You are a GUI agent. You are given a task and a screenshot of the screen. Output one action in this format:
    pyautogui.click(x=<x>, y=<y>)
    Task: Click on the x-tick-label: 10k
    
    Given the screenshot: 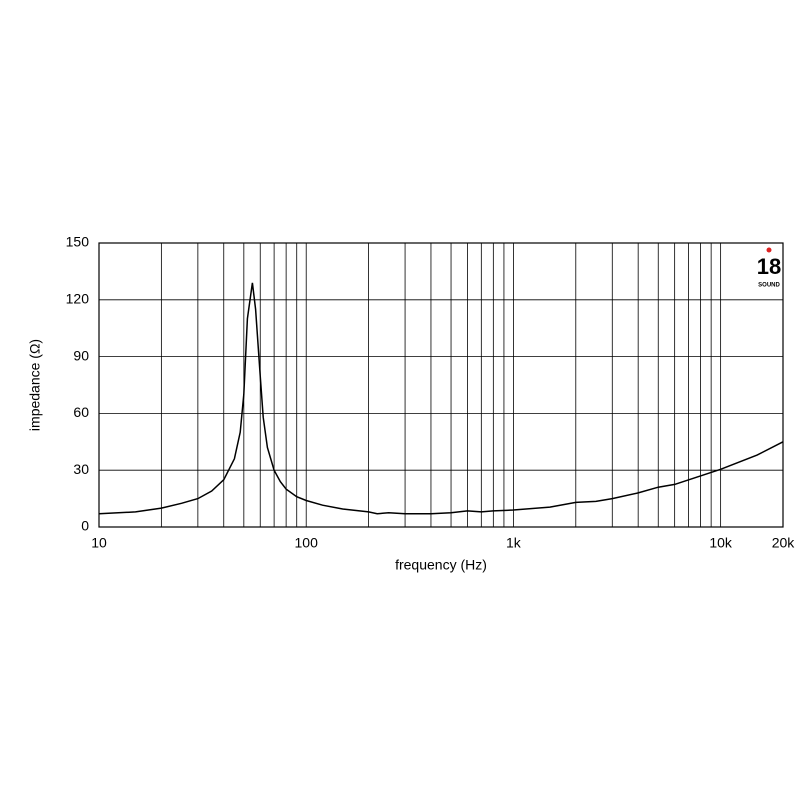 What is the action you would take?
    pyautogui.click(x=721, y=543)
    